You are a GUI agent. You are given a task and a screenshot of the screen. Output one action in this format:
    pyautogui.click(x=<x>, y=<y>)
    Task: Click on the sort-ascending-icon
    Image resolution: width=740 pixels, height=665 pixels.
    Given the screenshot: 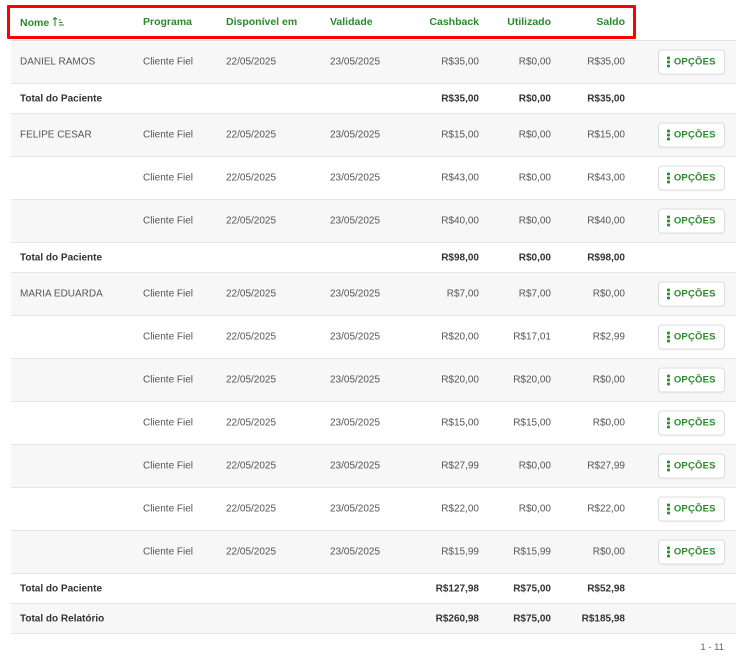 What is the action you would take?
    pyautogui.click(x=58, y=23)
    